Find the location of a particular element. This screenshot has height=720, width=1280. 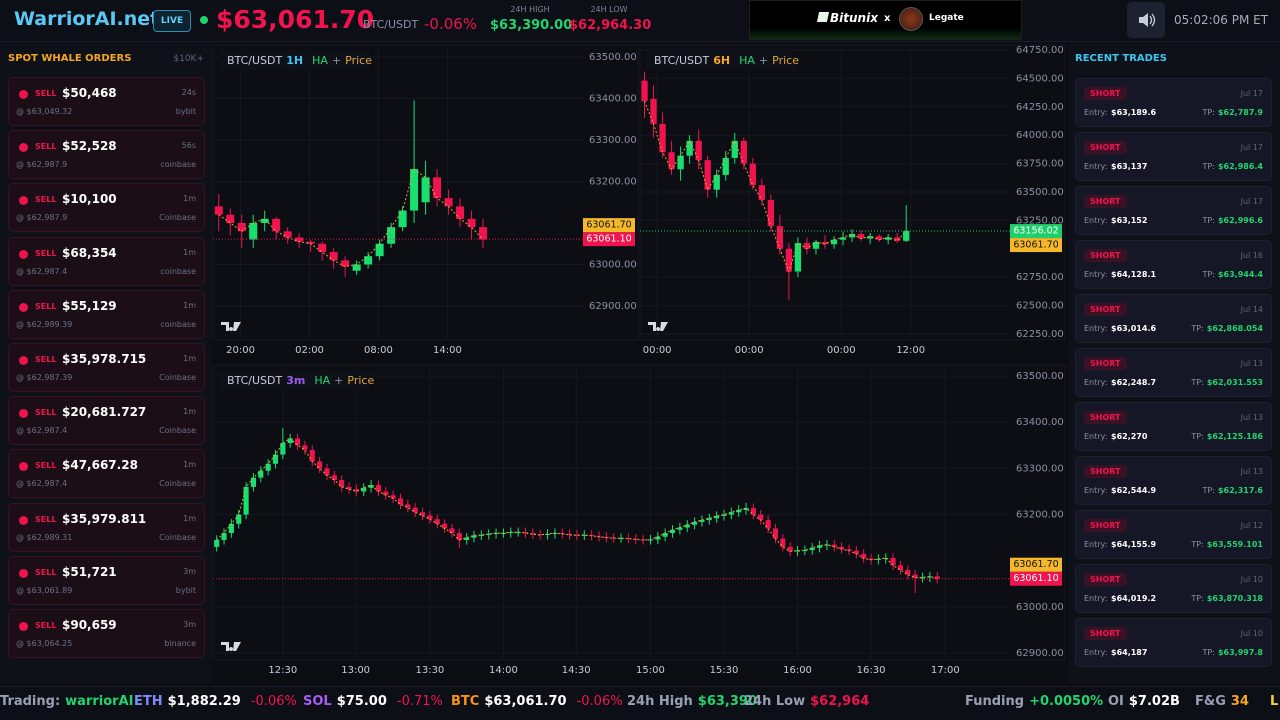

x-tick-label: 16:00 is located at coordinates (797, 670).